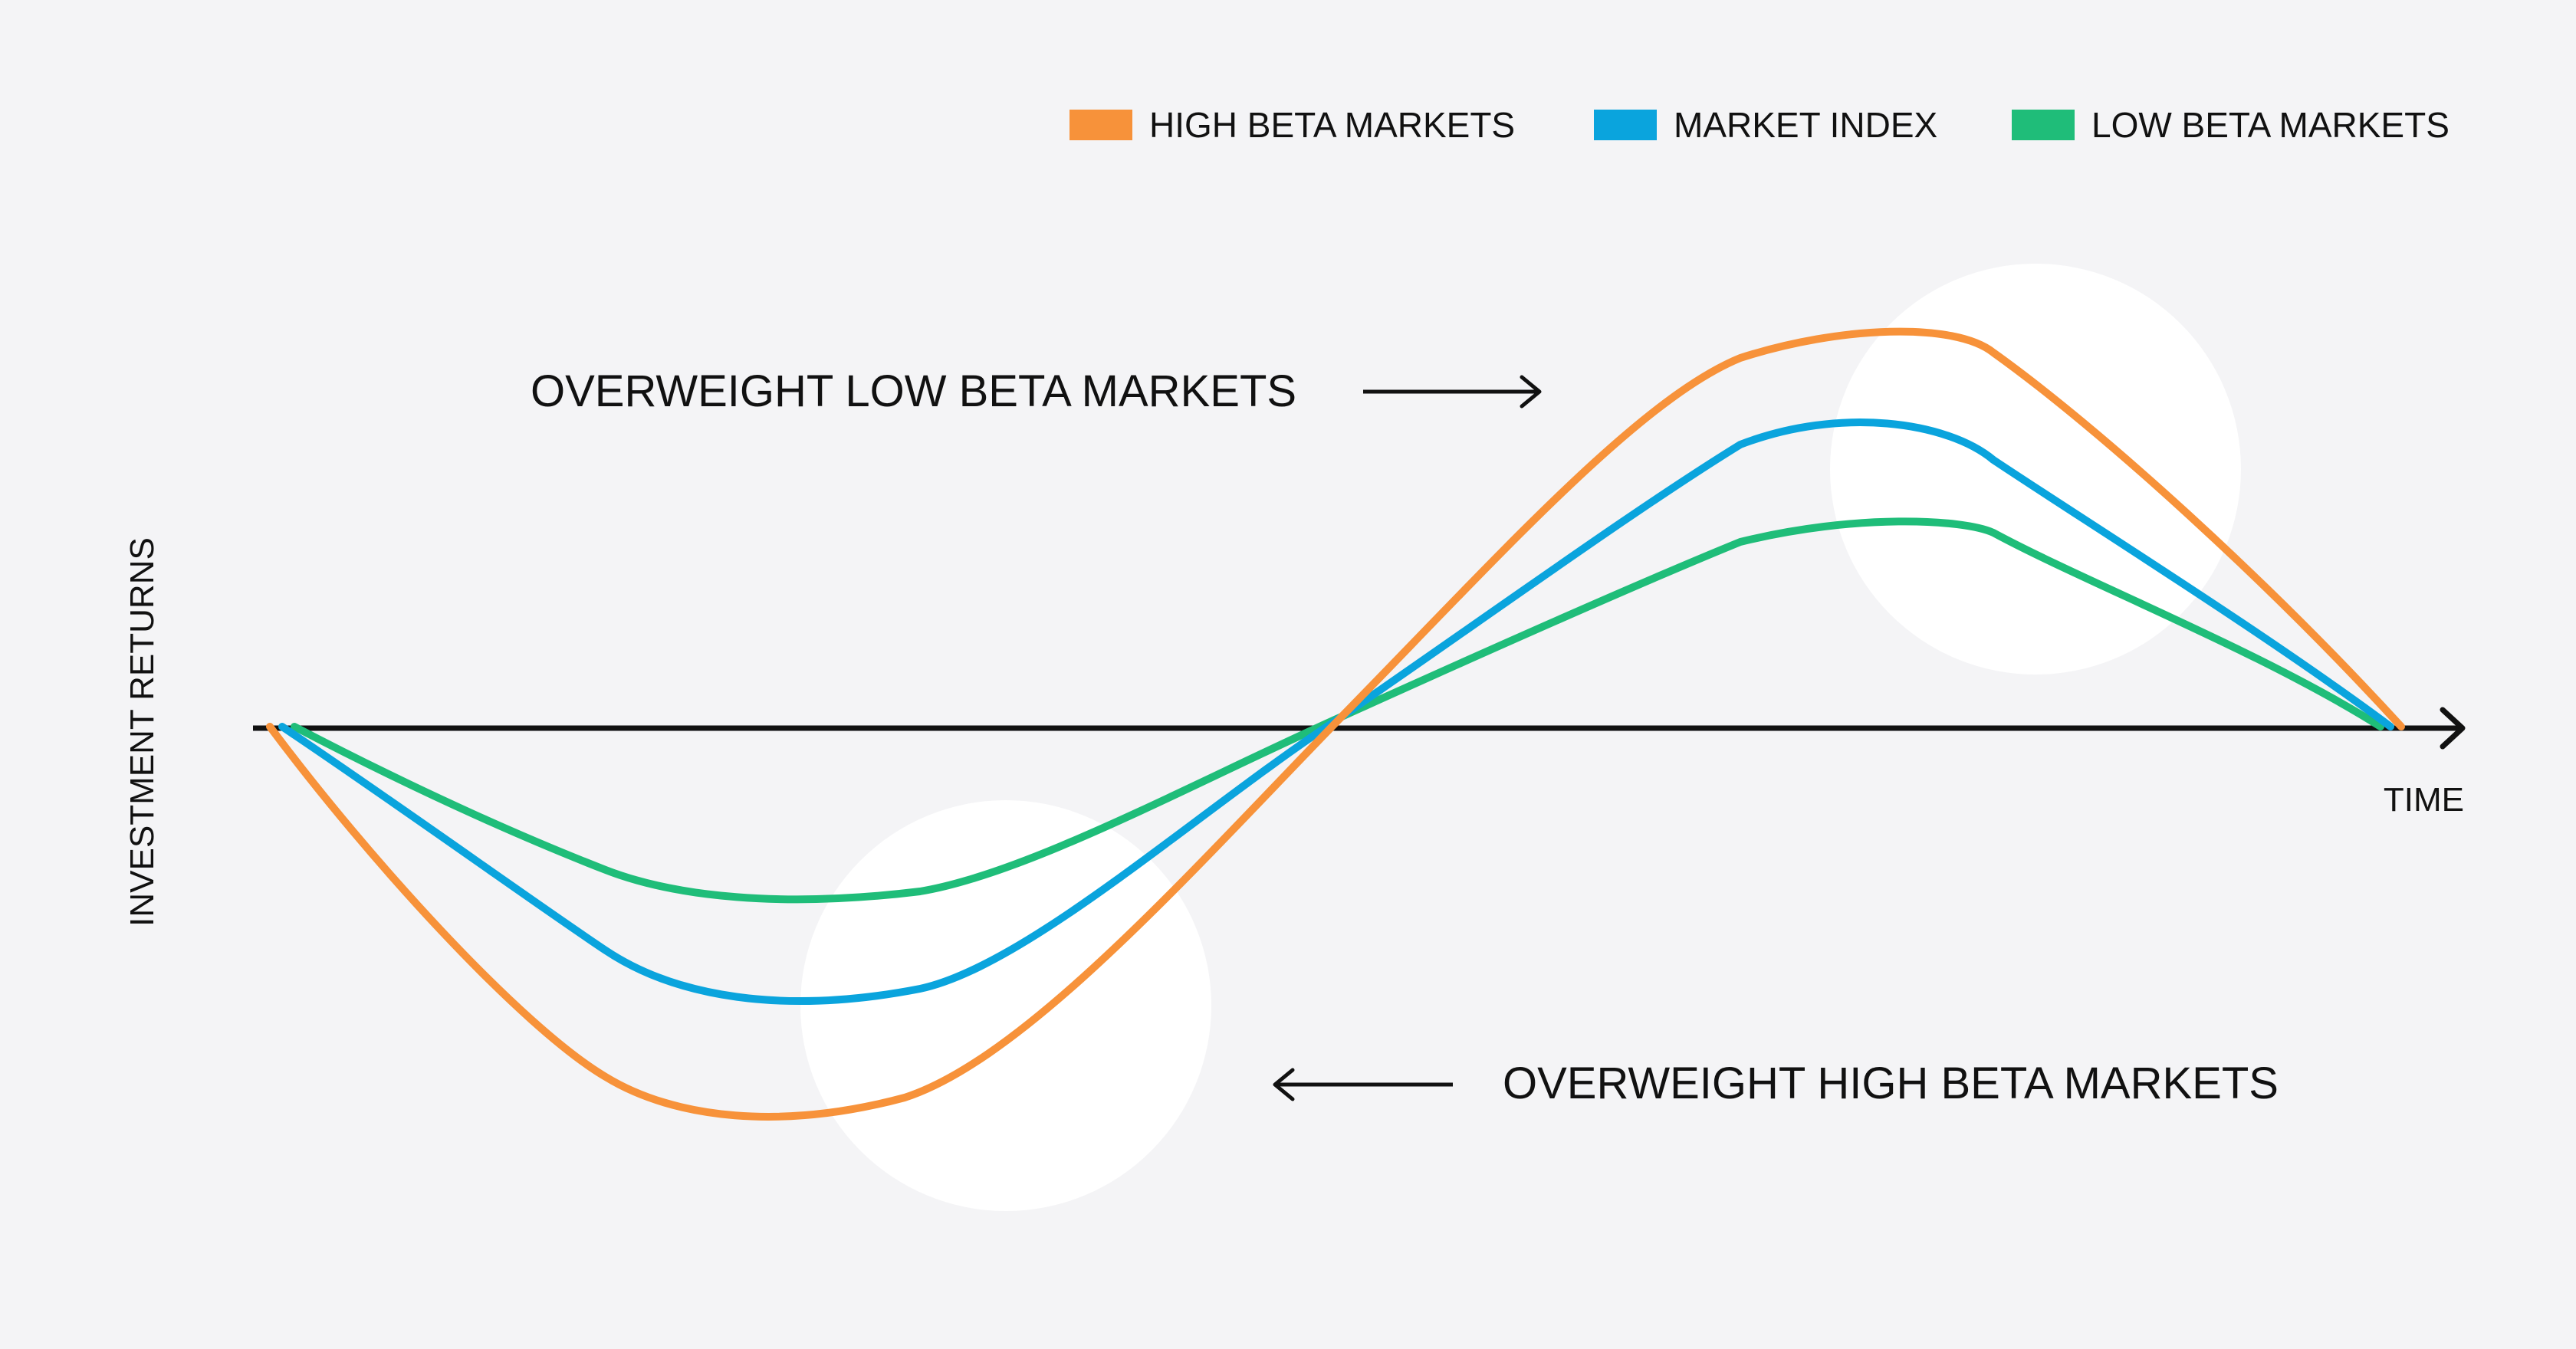 The width and height of the screenshot is (2576, 1349). What do you see at coordinates (1332, 125) in the screenshot?
I see `legend-label-high-beta: HIGH BETA MARKETS` at bounding box center [1332, 125].